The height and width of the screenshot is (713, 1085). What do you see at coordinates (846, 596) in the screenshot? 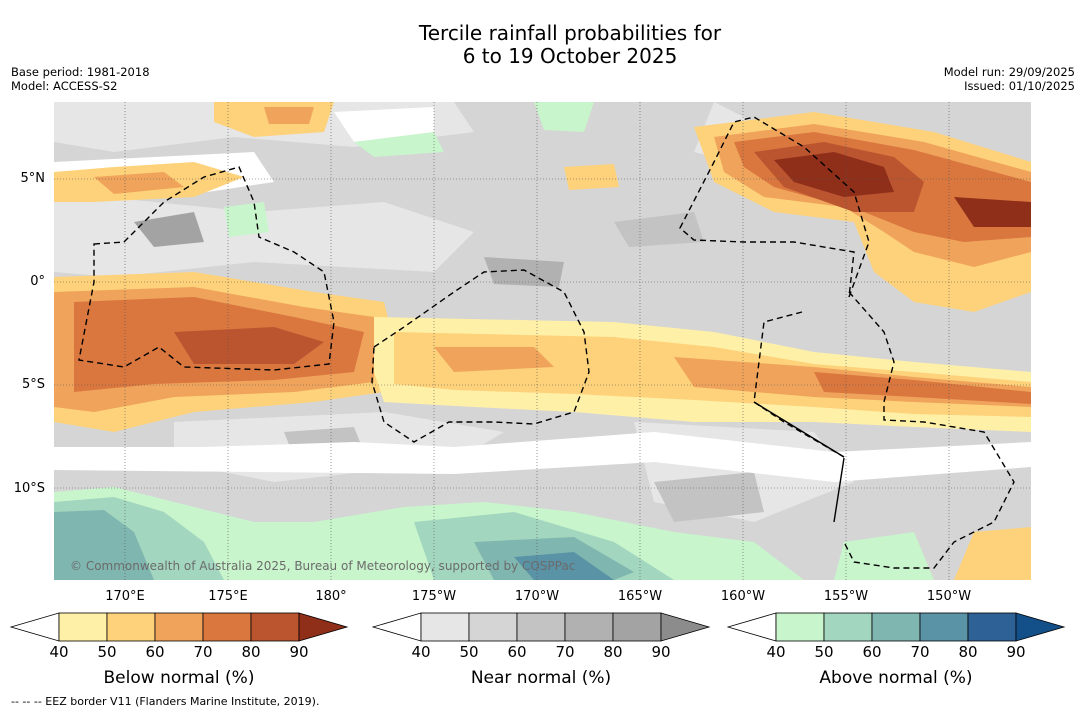
I see `lon-label-155w: 155°W` at bounding box center [846, 596].